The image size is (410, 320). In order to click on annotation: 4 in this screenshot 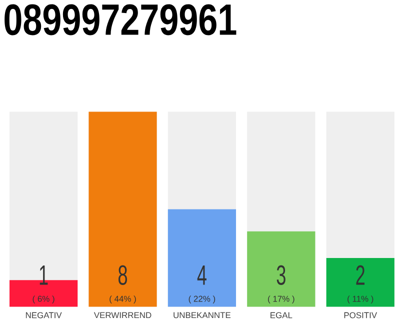, I will do `click(201, 275)`.